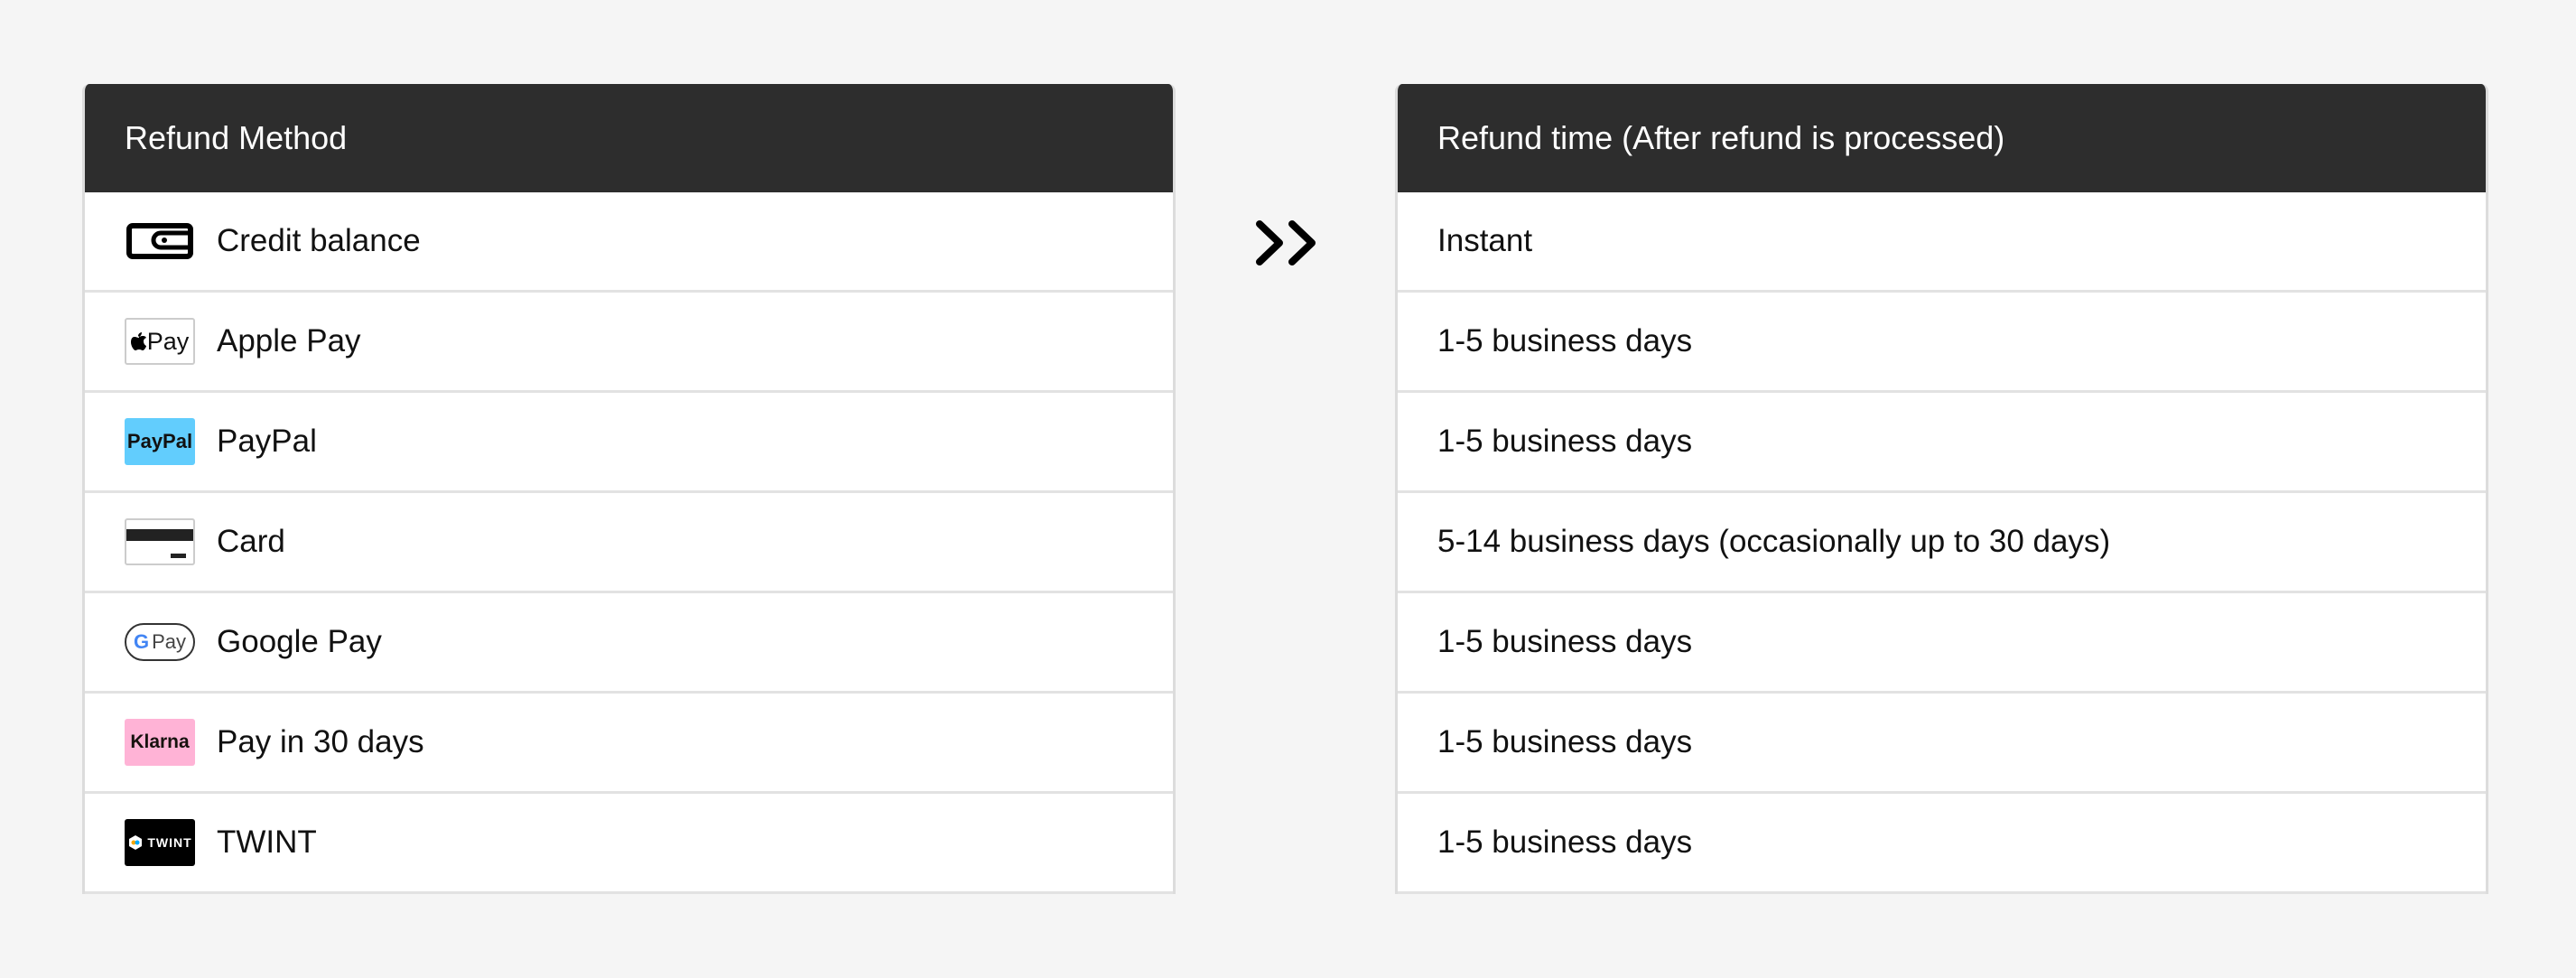 Image resolution: width=2576 pixels, height=978 pixels. What do you see at coordinates (160, 743) in the screenshot?
I see `klarna-icon: Klarna` at bounding box center [160, 743].